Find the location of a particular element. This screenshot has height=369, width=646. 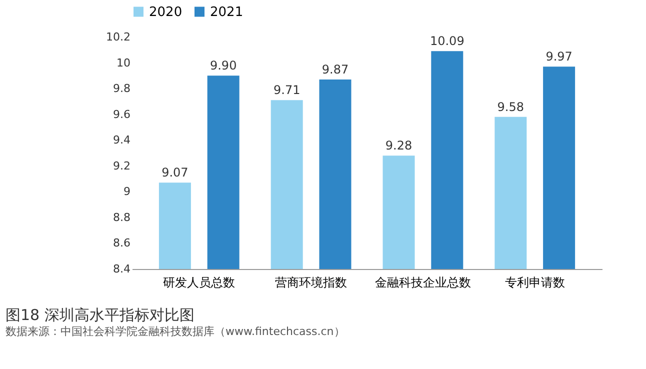

x-tick-label: 营商环境指数 is located at coordinates (311, 283).